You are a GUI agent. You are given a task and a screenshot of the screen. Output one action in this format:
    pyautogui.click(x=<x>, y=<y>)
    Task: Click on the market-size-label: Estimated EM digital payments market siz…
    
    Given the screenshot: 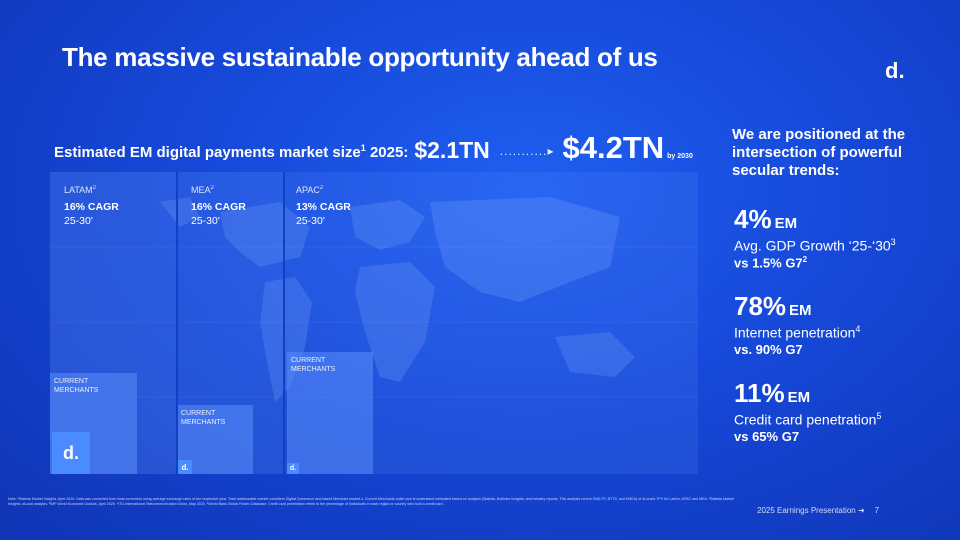 What is the action you would take?
    pyautogui.click(x=231, y=152)
    